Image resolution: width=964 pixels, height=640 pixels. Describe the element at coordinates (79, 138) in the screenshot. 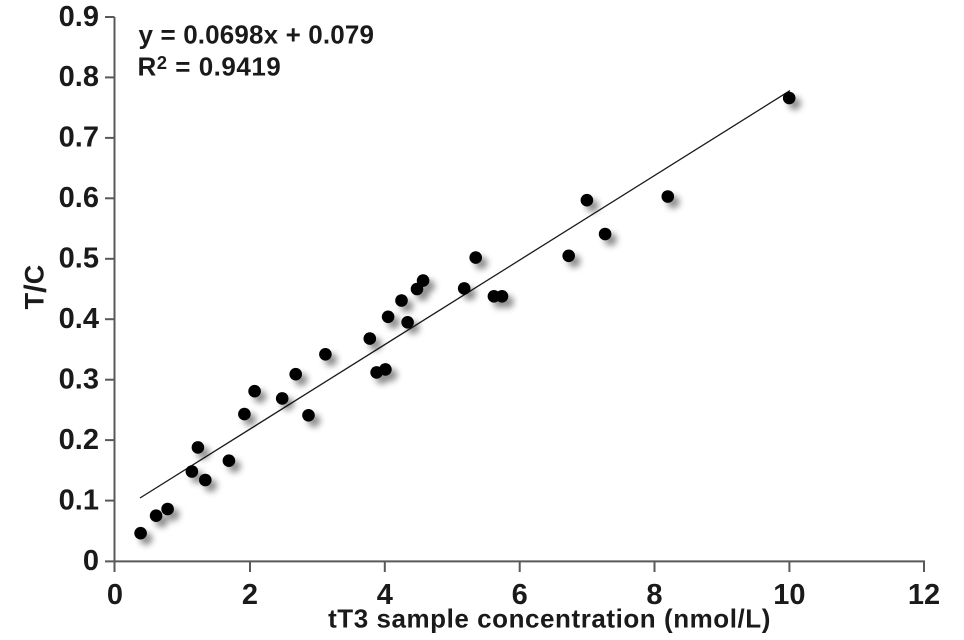

I see `svg-text: 0.7` at that location.